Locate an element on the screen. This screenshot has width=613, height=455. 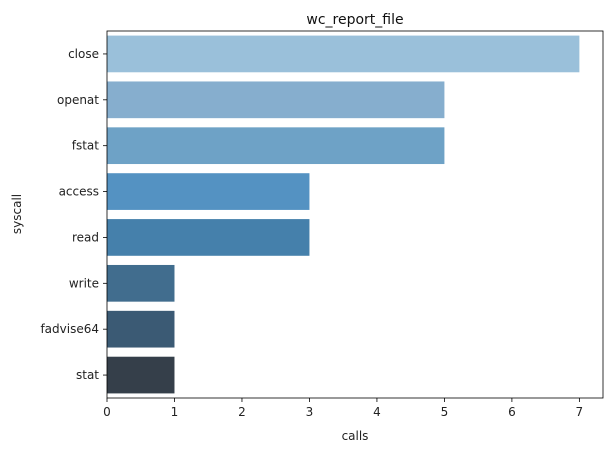
x-tick-label: 4 is located at coordinates (377, 412).